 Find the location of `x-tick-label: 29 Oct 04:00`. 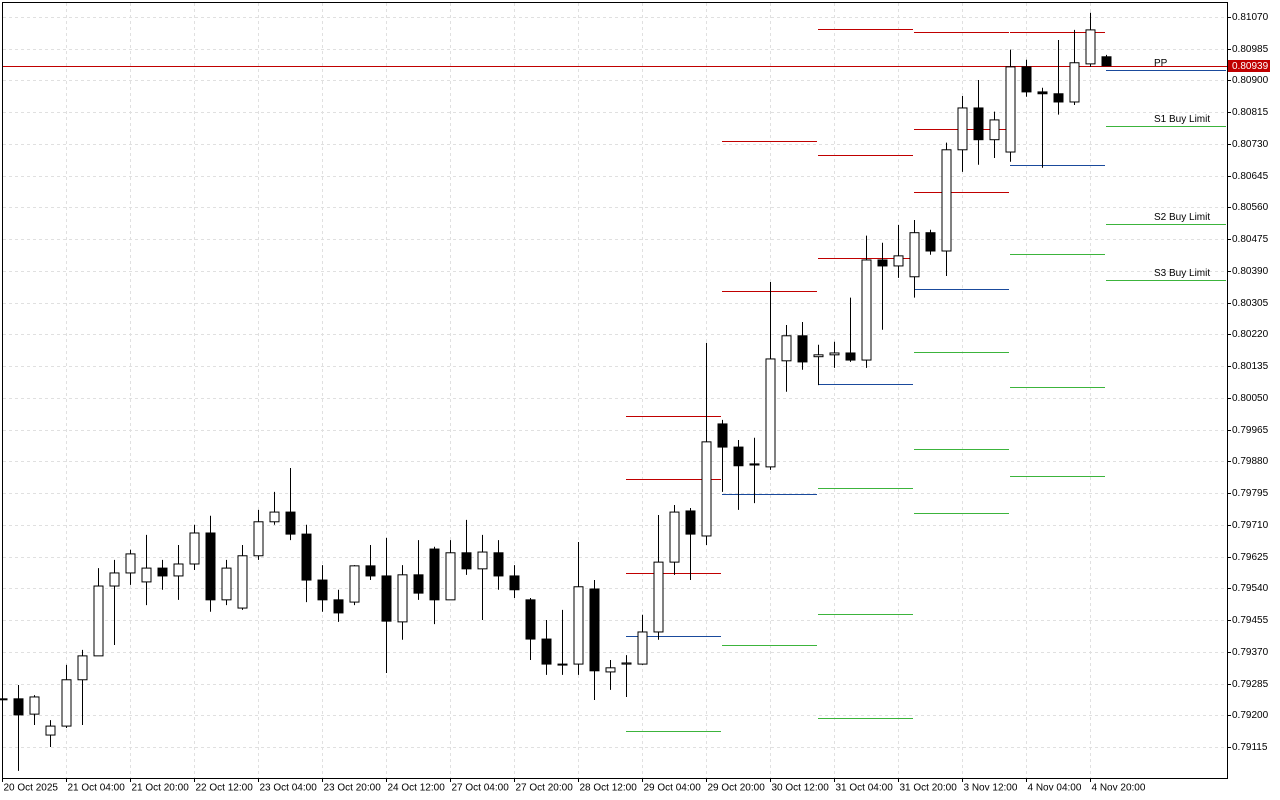

x-tick-label: 29 Oct 04:00 is located at coordinates (673, 788).